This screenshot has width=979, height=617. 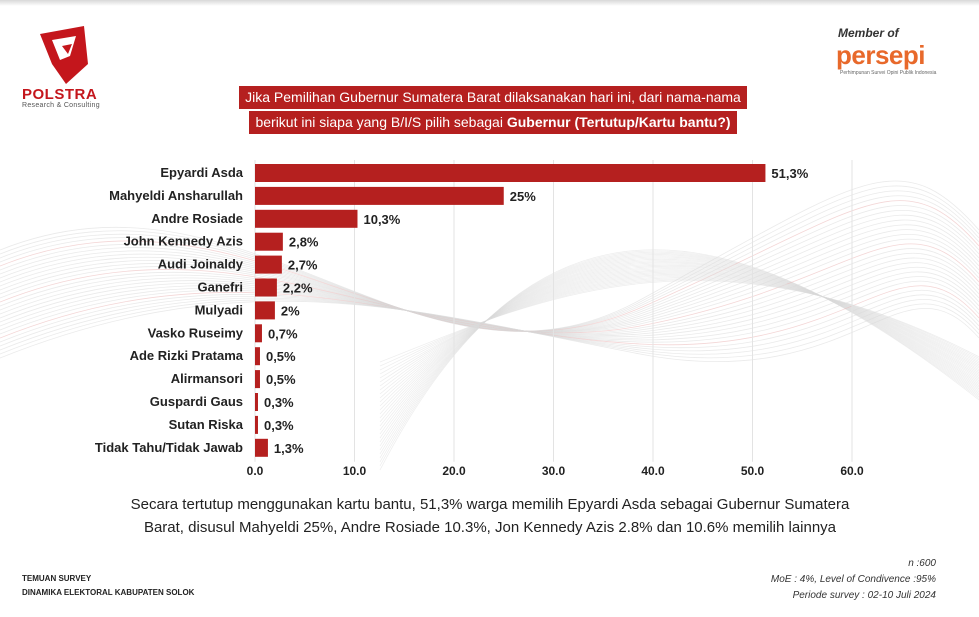 What do you see at coordinates (290, 310) in the screenshot?
I see `value-label: 2%` at bounding box center [290, 310].